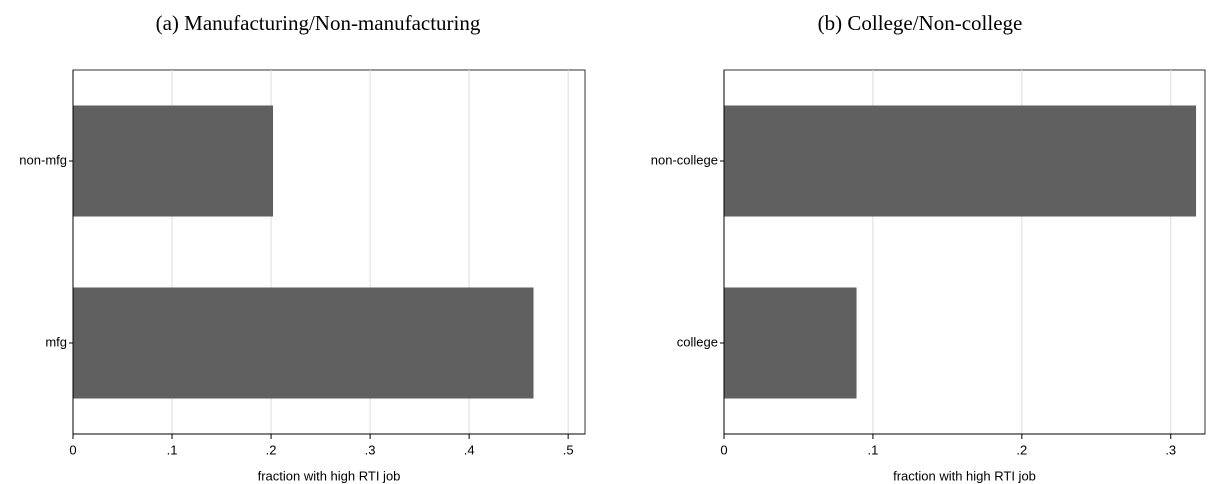 The image size is (1213, 484). I want to click on chart-title: (a) Manufacturing/Non-manufacturing, so click(318, 23).